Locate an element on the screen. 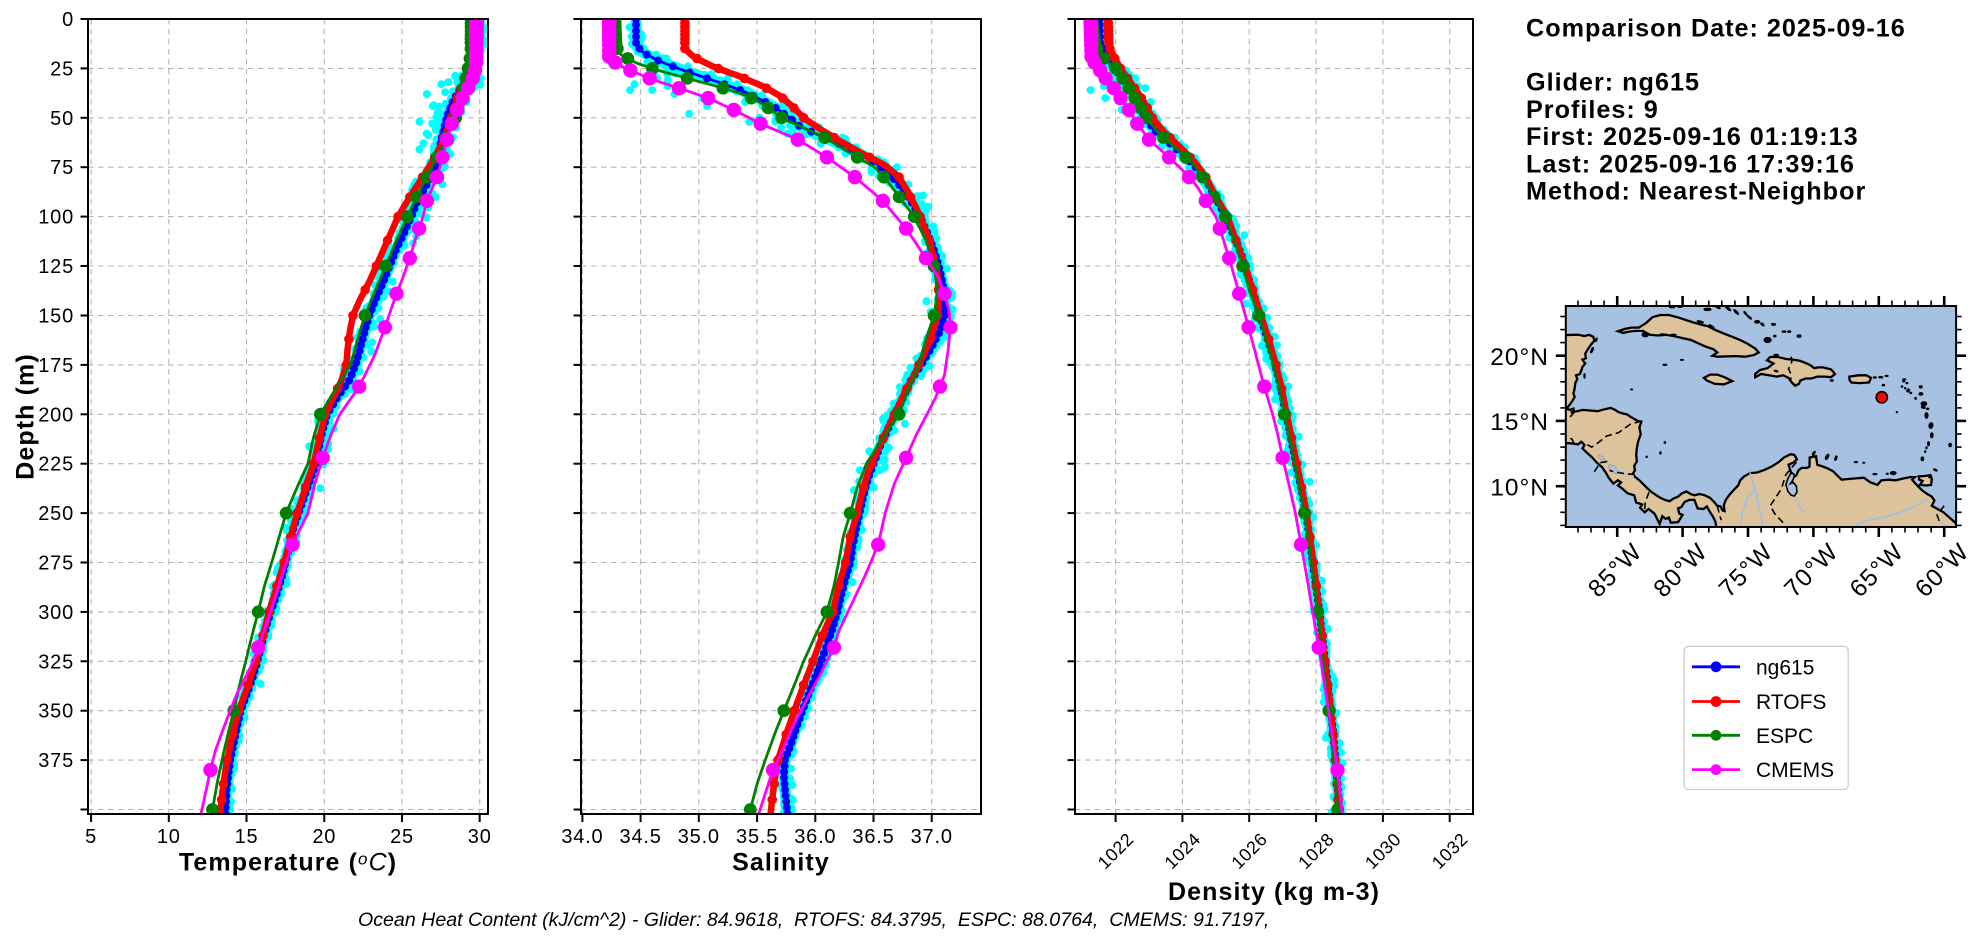 This screenshot has width=1982, height=939. svg-text: 275 is located at coordinates (56, 564).